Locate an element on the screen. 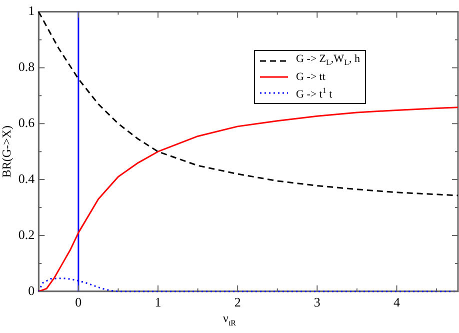 The height and width of the screenshot is (333, 459). legend-label: G -> t$^{1}$ t is located at coordinates (314, 93).